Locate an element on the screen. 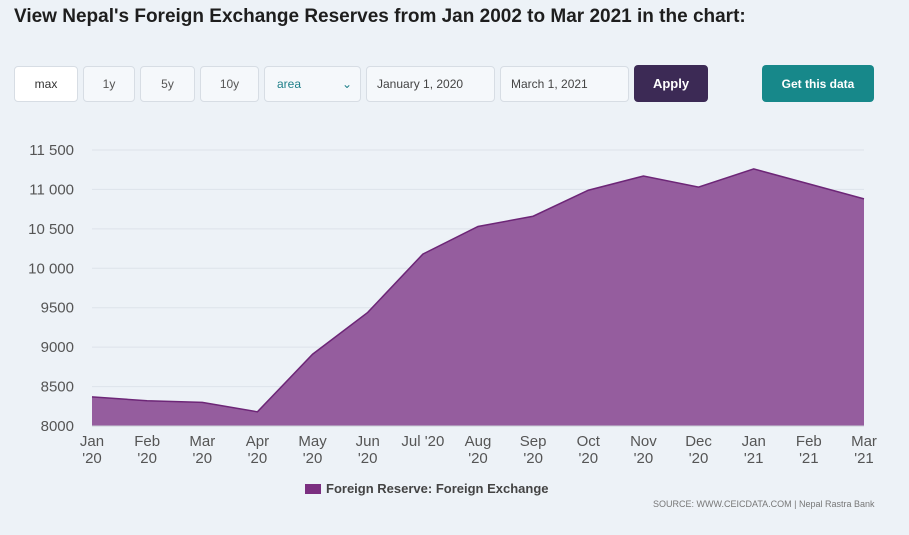 The width and height of the screenshot is (909, 535). chart-legend: Foreign Reserve: Foreign Exchange is located at coordinates (427, 488).